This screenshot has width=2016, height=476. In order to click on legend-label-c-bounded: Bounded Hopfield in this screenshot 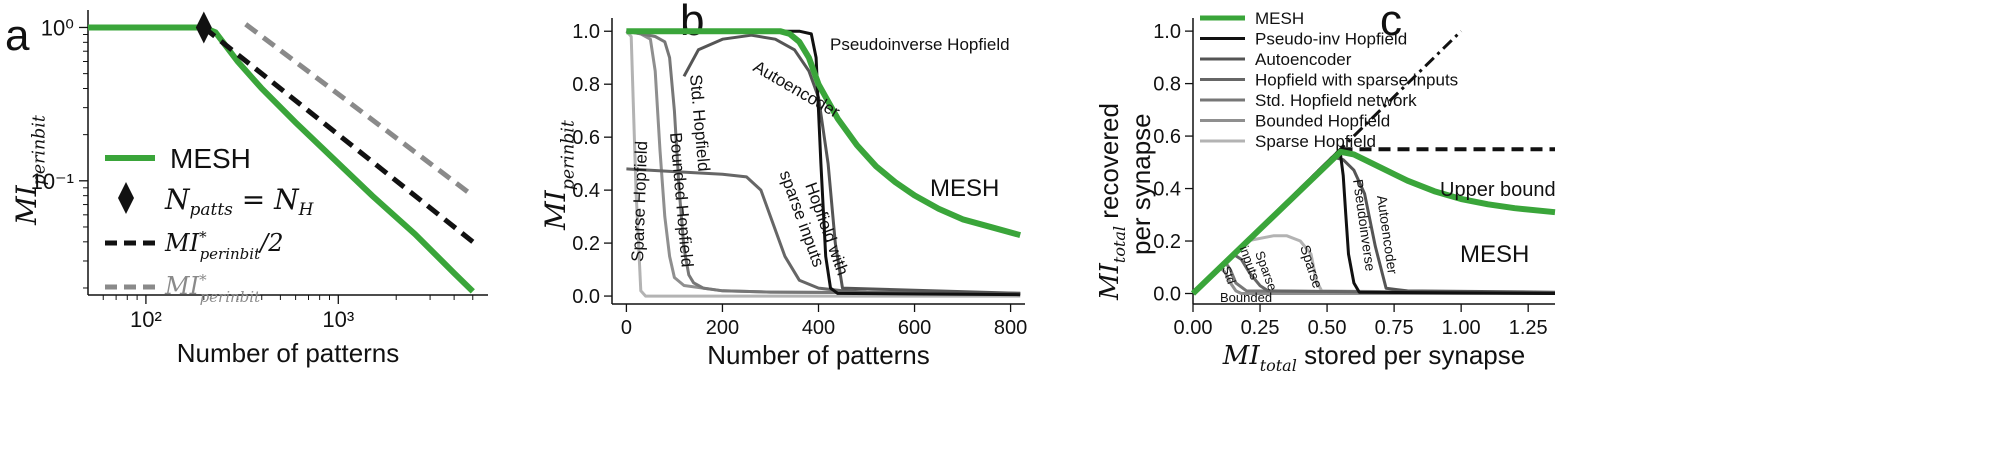, I will do `click(1322, 121)`.